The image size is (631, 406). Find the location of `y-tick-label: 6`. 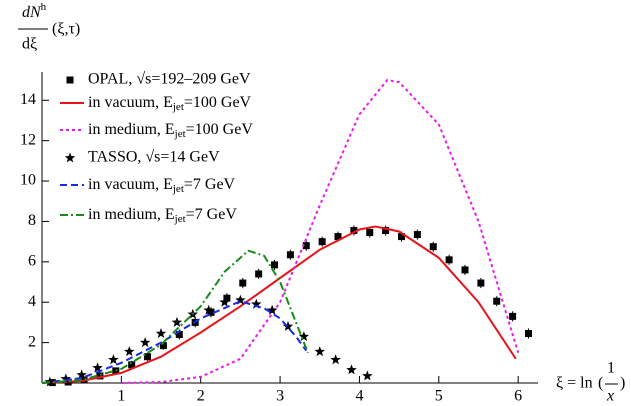

y-tick-label: 6 is located at coordinates (32, 261).